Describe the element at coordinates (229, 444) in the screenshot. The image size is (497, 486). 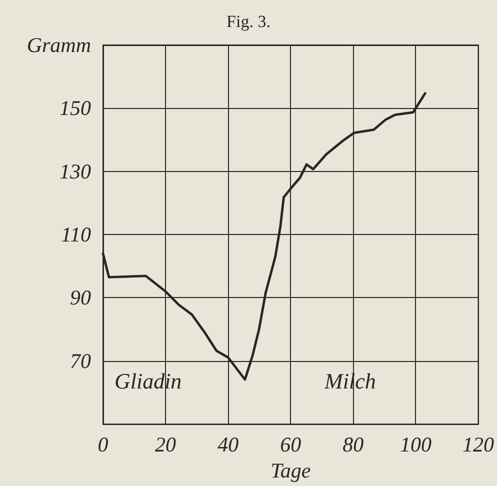
I see `x-tick-label: 40` at that location.